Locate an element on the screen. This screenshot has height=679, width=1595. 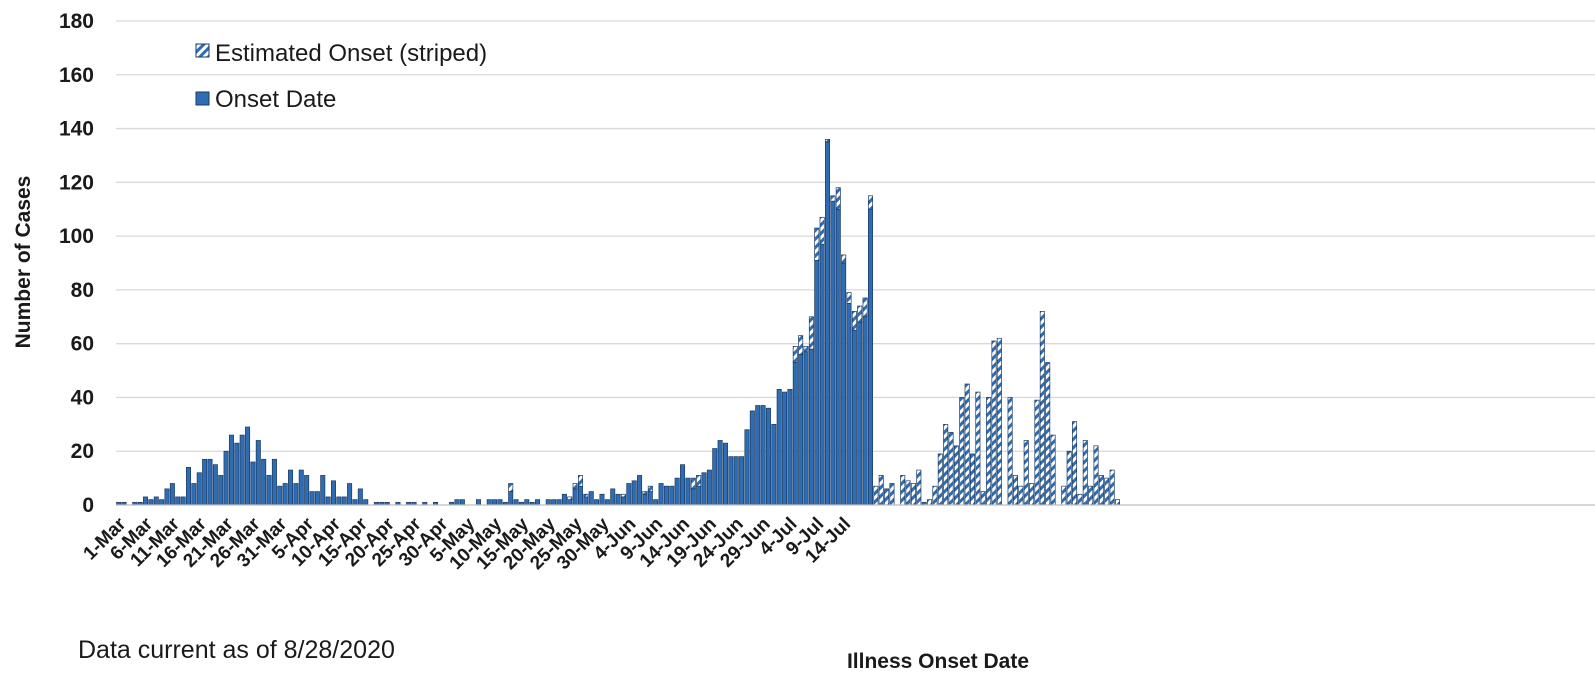
legend-label-solid: Onset Date is located at coordinates (275, 99).